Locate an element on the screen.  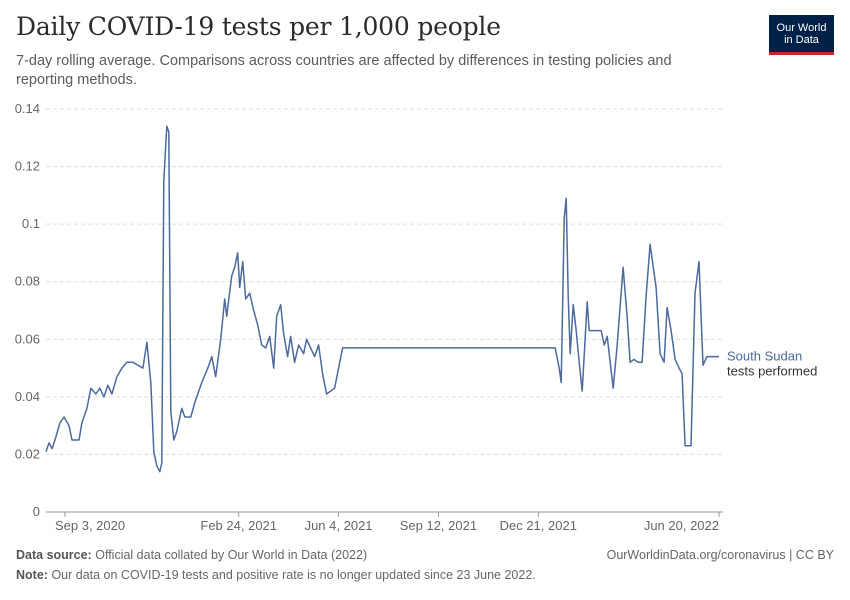
series-label-name: South Sudan is located at coordinates (764, 356).